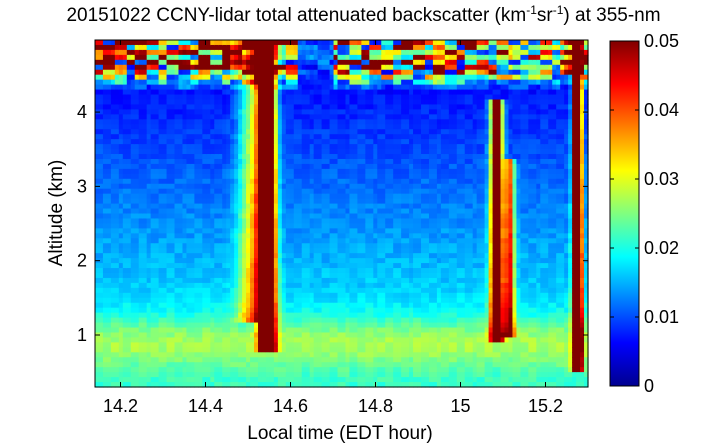 Image resolution: width=727 pixels, height=446 pixels. What do you see at coordinates (544, 15) in the screenshot?
I see `title-middle: sr` at bounding box center [544, 15].